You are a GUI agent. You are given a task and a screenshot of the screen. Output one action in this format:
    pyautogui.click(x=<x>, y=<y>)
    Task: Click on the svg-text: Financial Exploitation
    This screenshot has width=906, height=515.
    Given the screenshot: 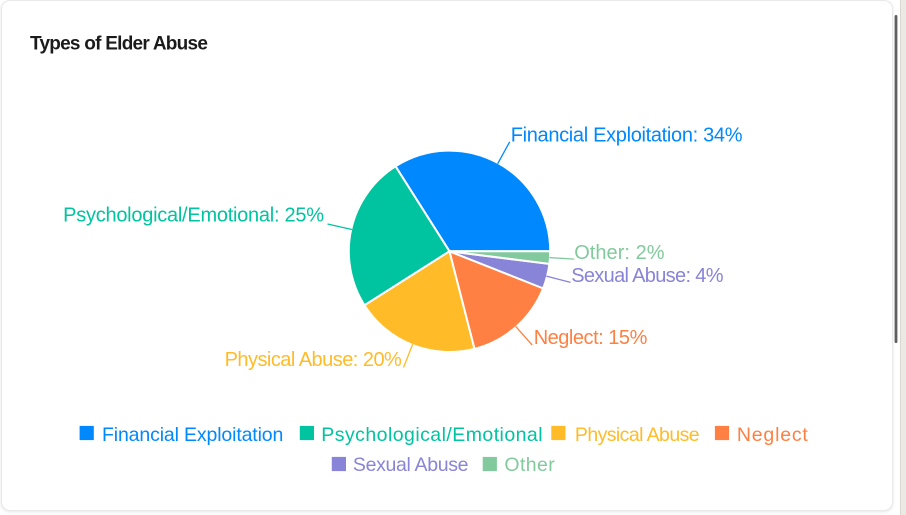 What is the action you would take?
    pyautogui.click(x=192, y=435)
    